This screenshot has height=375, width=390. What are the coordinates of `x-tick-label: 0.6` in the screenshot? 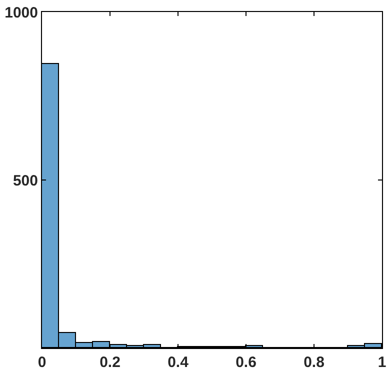 It's located at (246, 362).